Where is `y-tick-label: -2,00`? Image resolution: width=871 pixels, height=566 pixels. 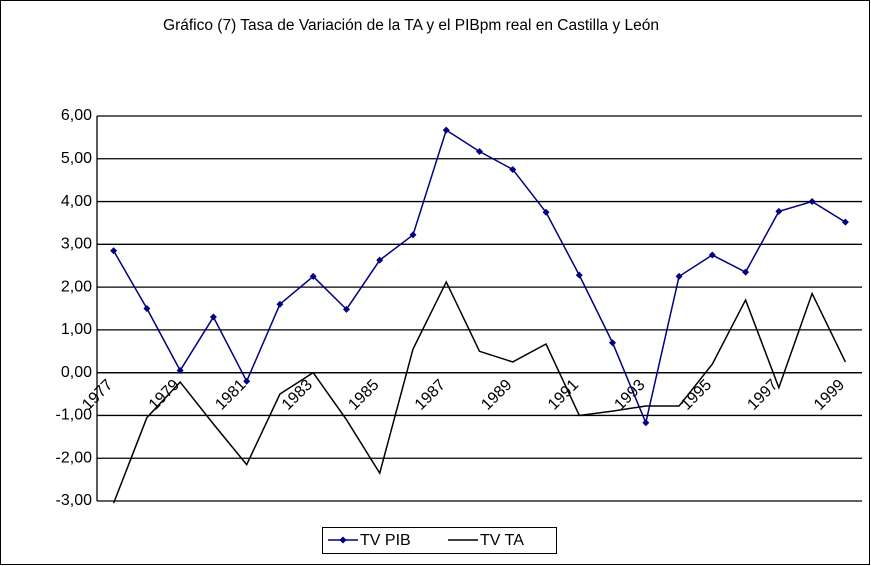 y-tick-label: -2,00 is located at coordinates (74, 457).